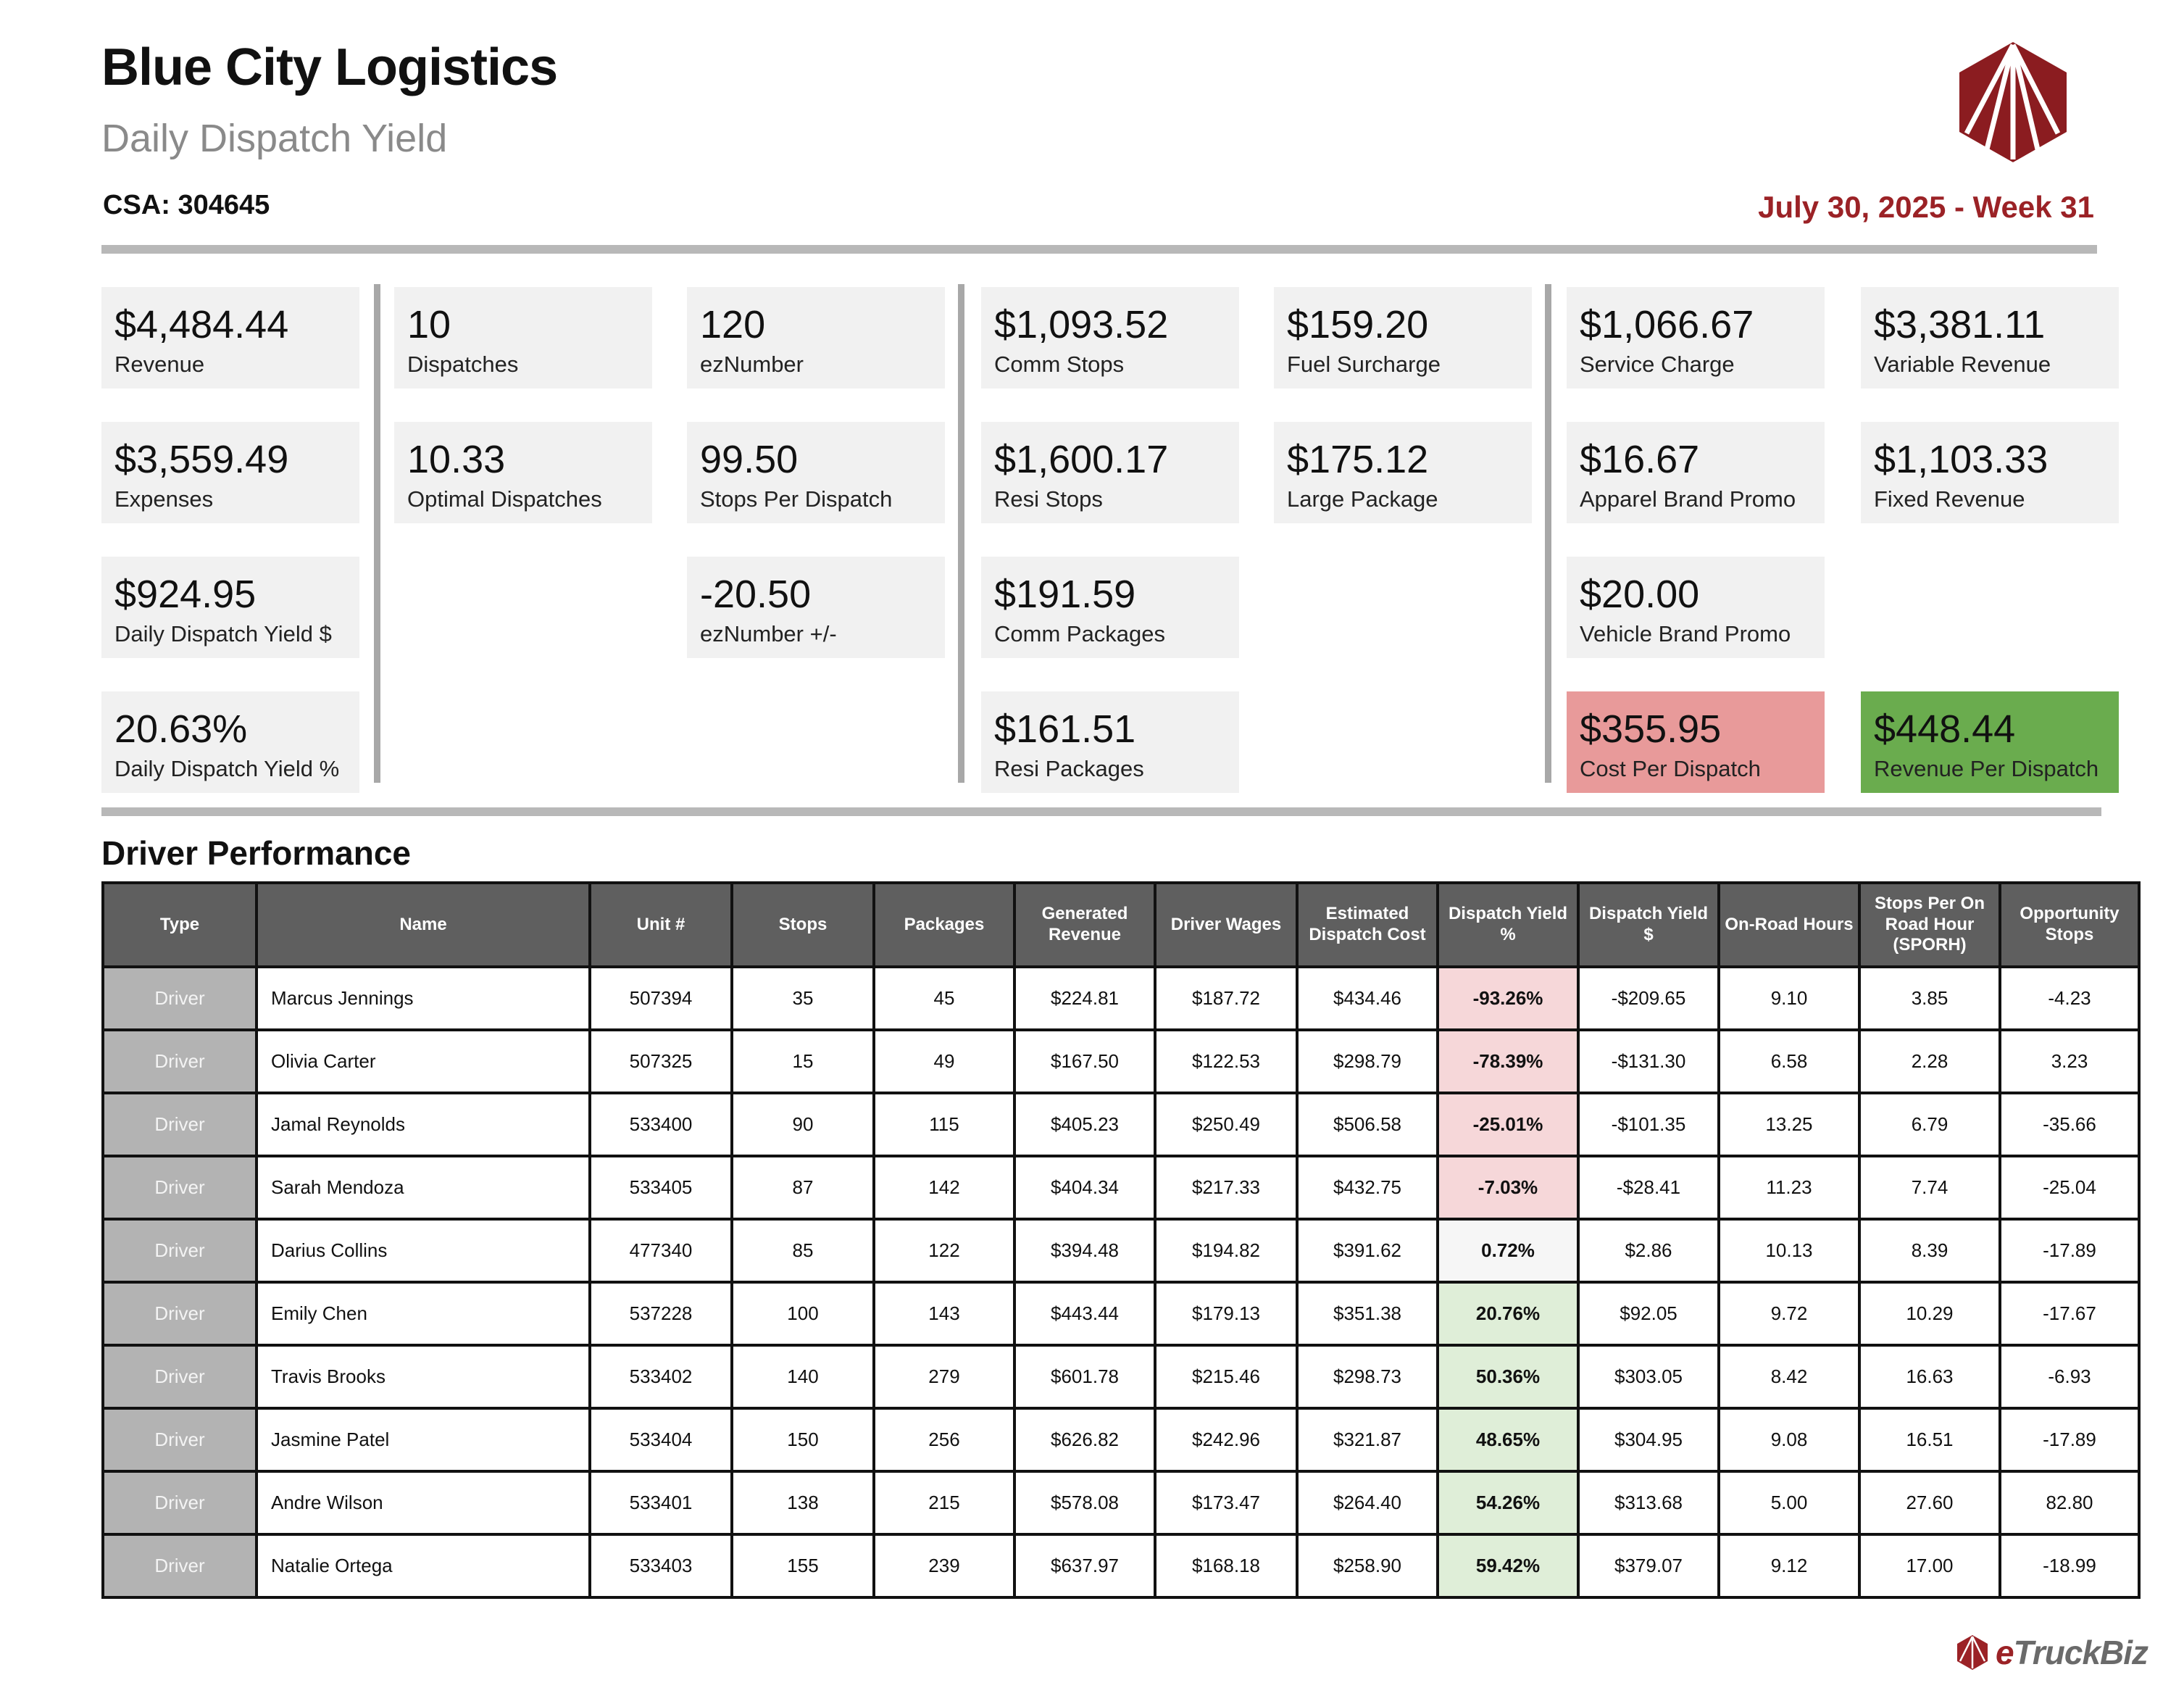 This screenshot has height=1688, width=2184. I want to click on dispatch-yield-percent-cell: 0.72%, so click(1508, 1251).